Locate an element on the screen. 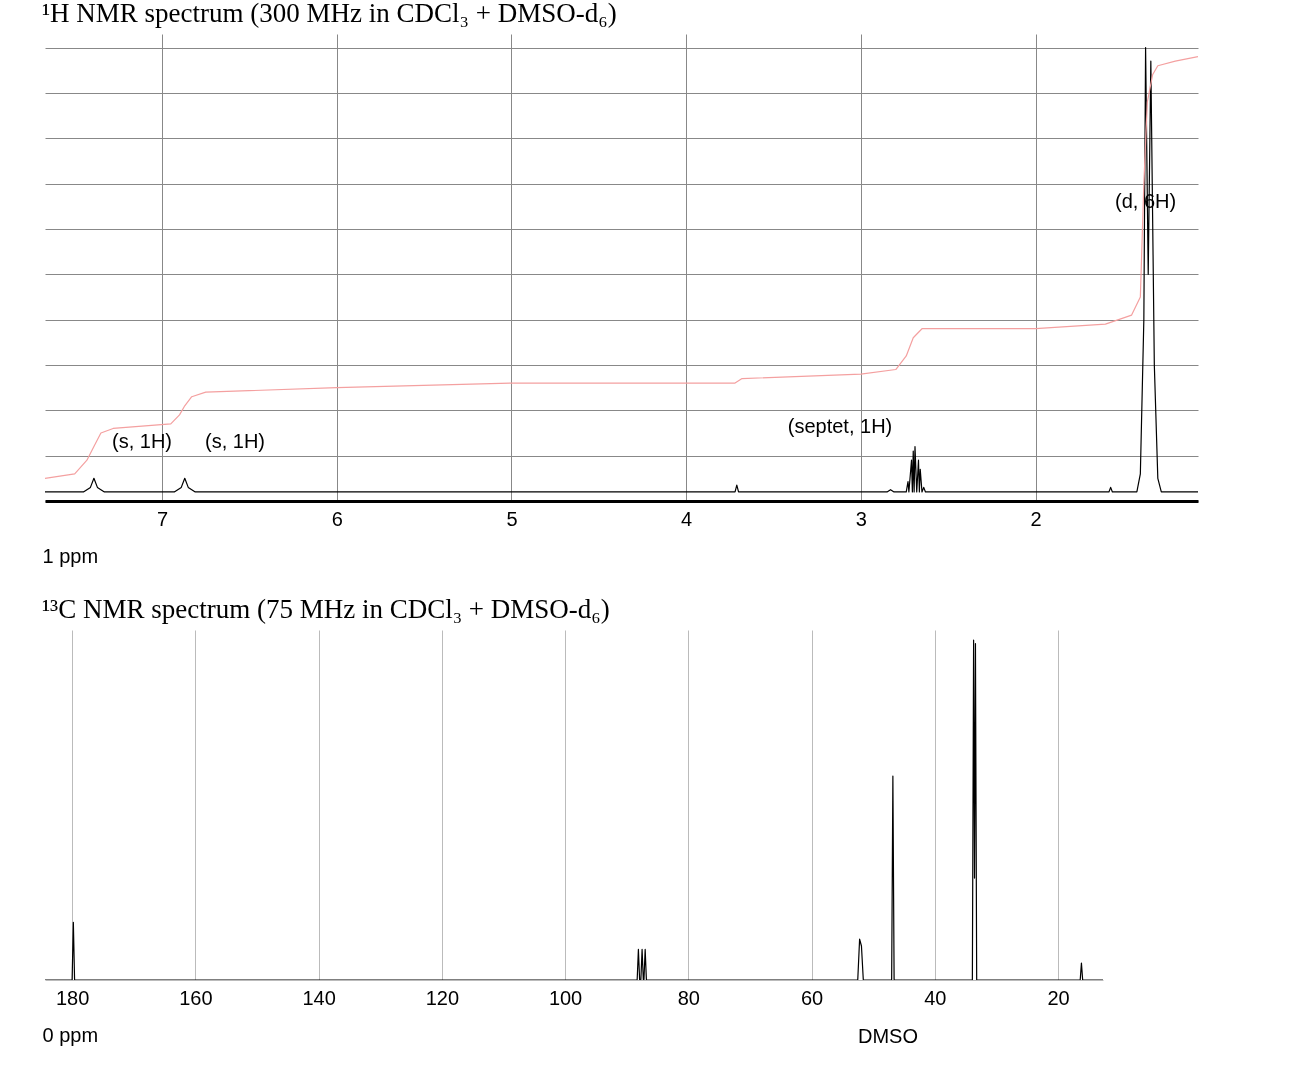  x-tick-label: 4 is located at coordinates (687, 518).